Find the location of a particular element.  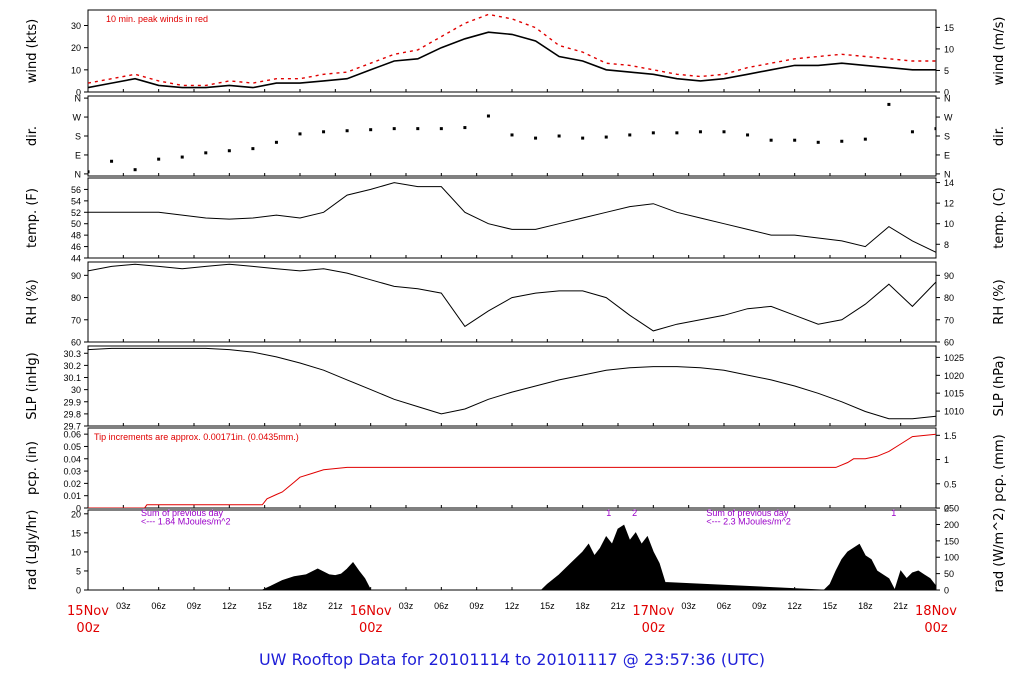

wind-y2tick-label: 10 is located at coordinates (949, 49).